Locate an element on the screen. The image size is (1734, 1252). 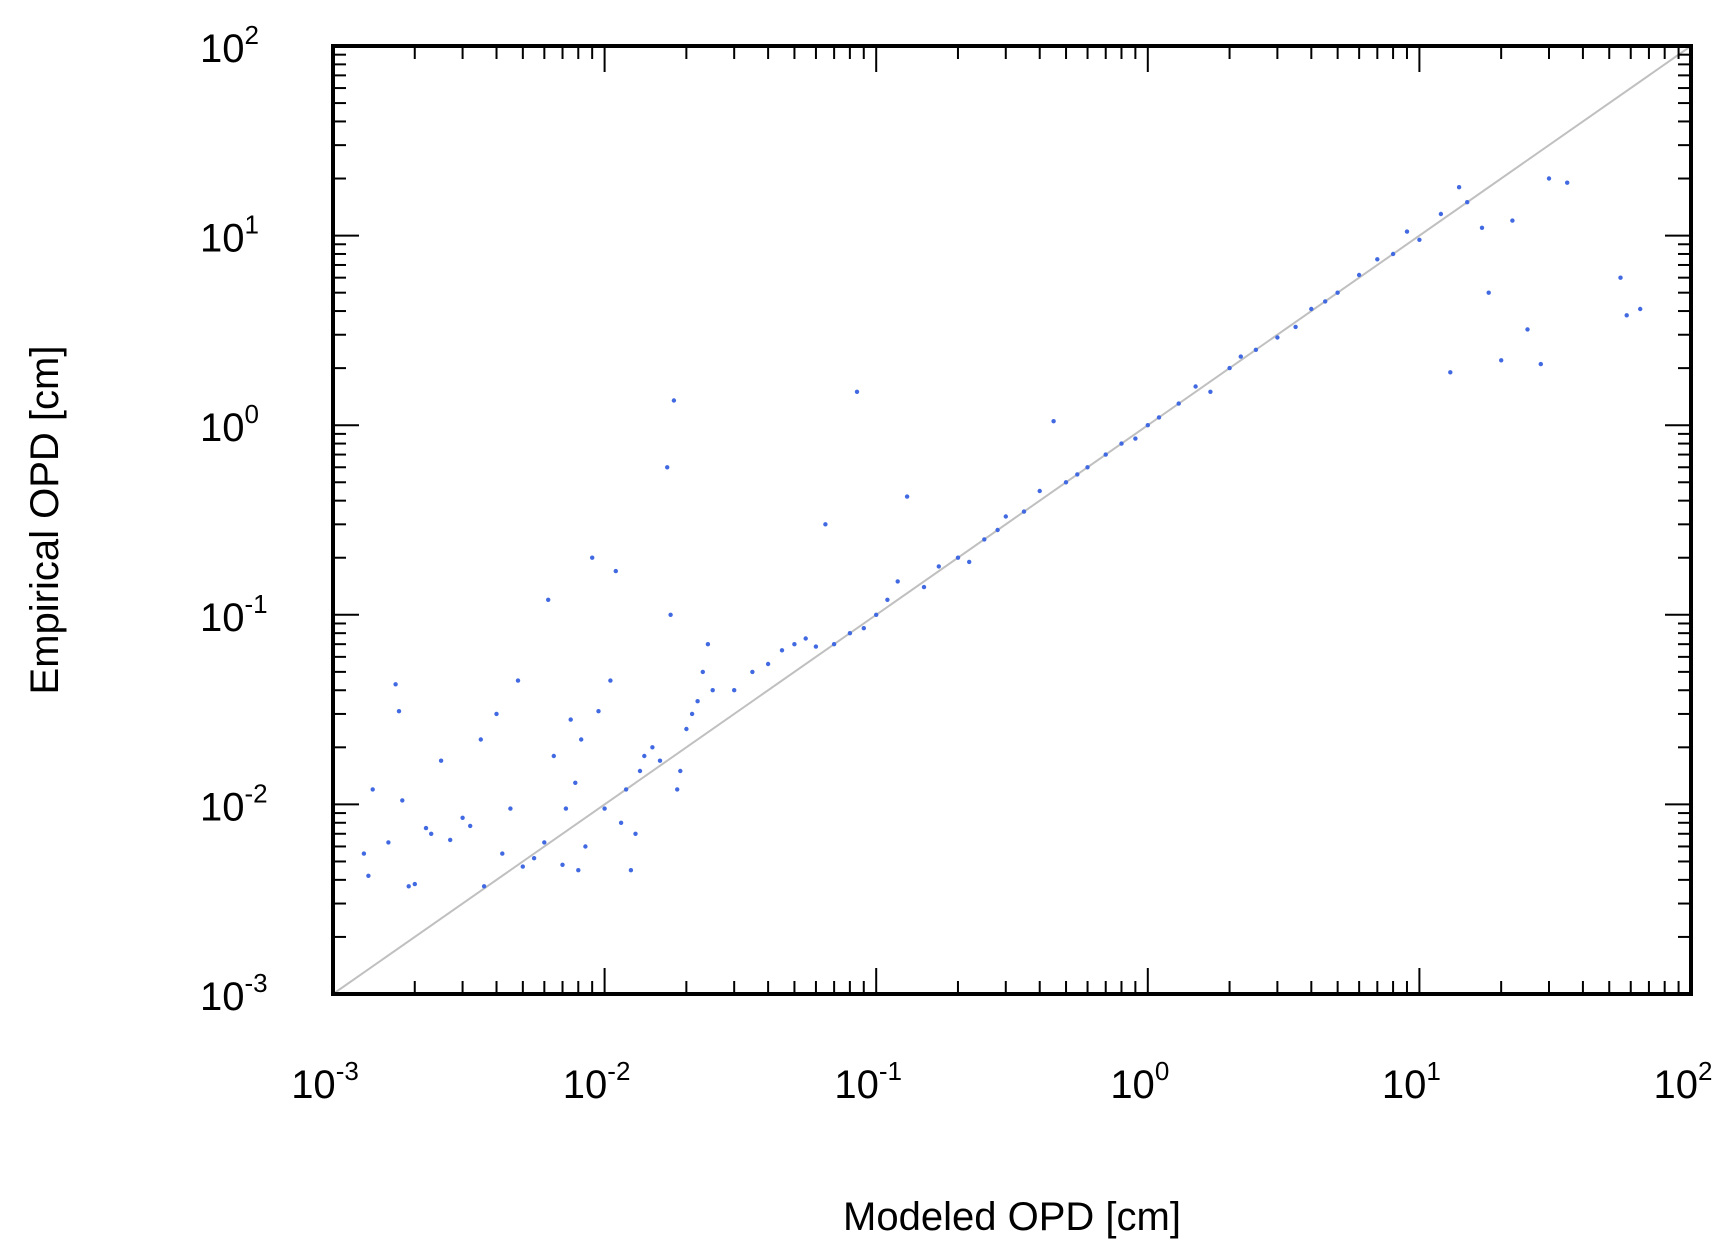
y-tick-label: 10² is located at coordinates (229, 45).